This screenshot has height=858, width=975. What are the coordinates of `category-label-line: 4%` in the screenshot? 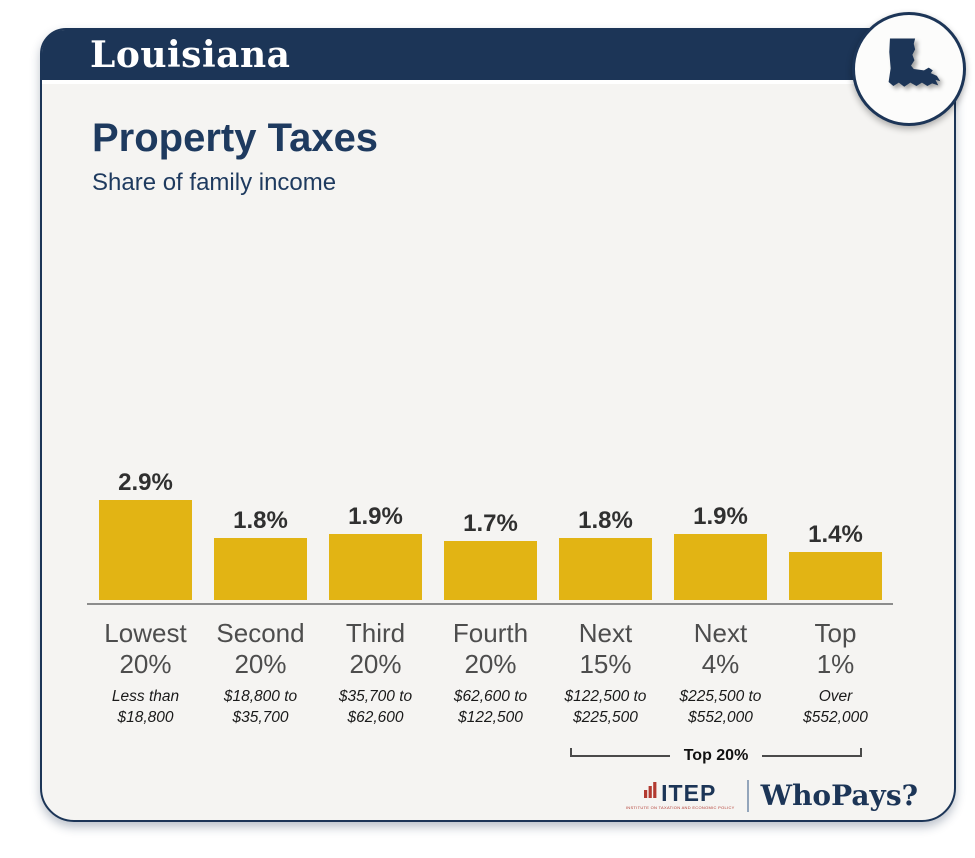 It's located at (720, 664).